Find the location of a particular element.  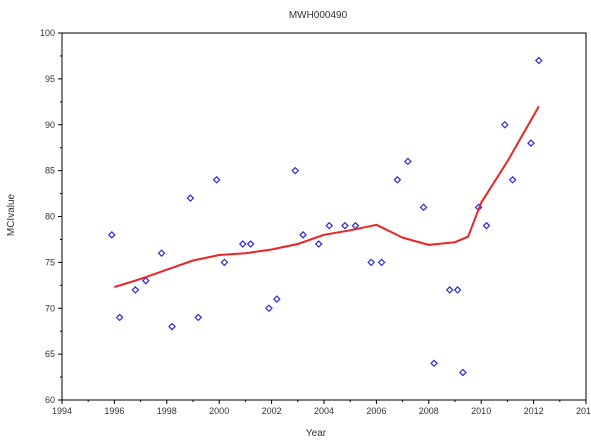

y-tick-label: 75 is located at coordinates (50, 262).